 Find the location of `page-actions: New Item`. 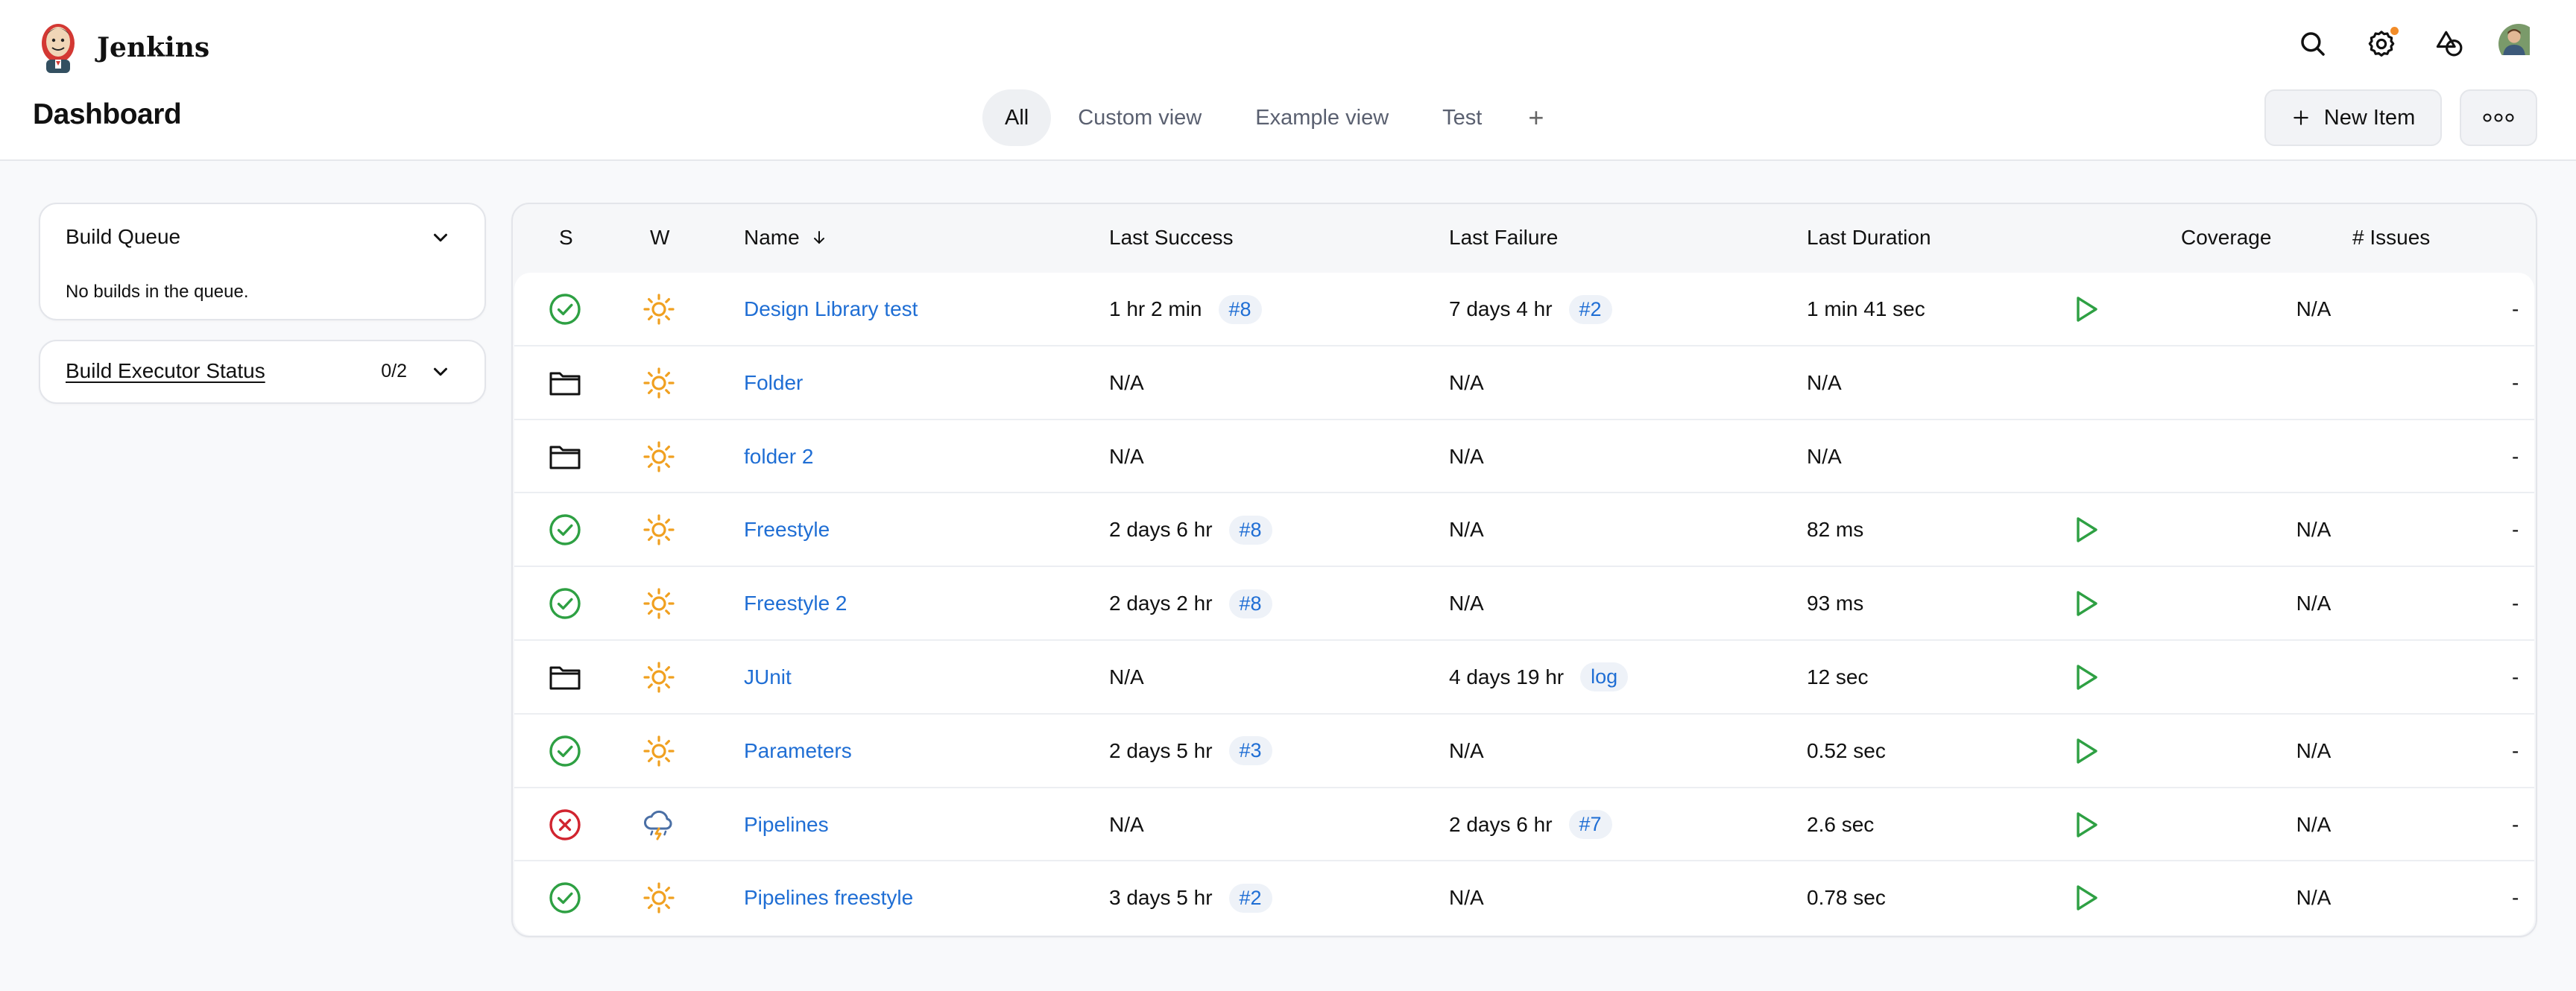

page-actions: New Item is located at coordinates (2400, 117).